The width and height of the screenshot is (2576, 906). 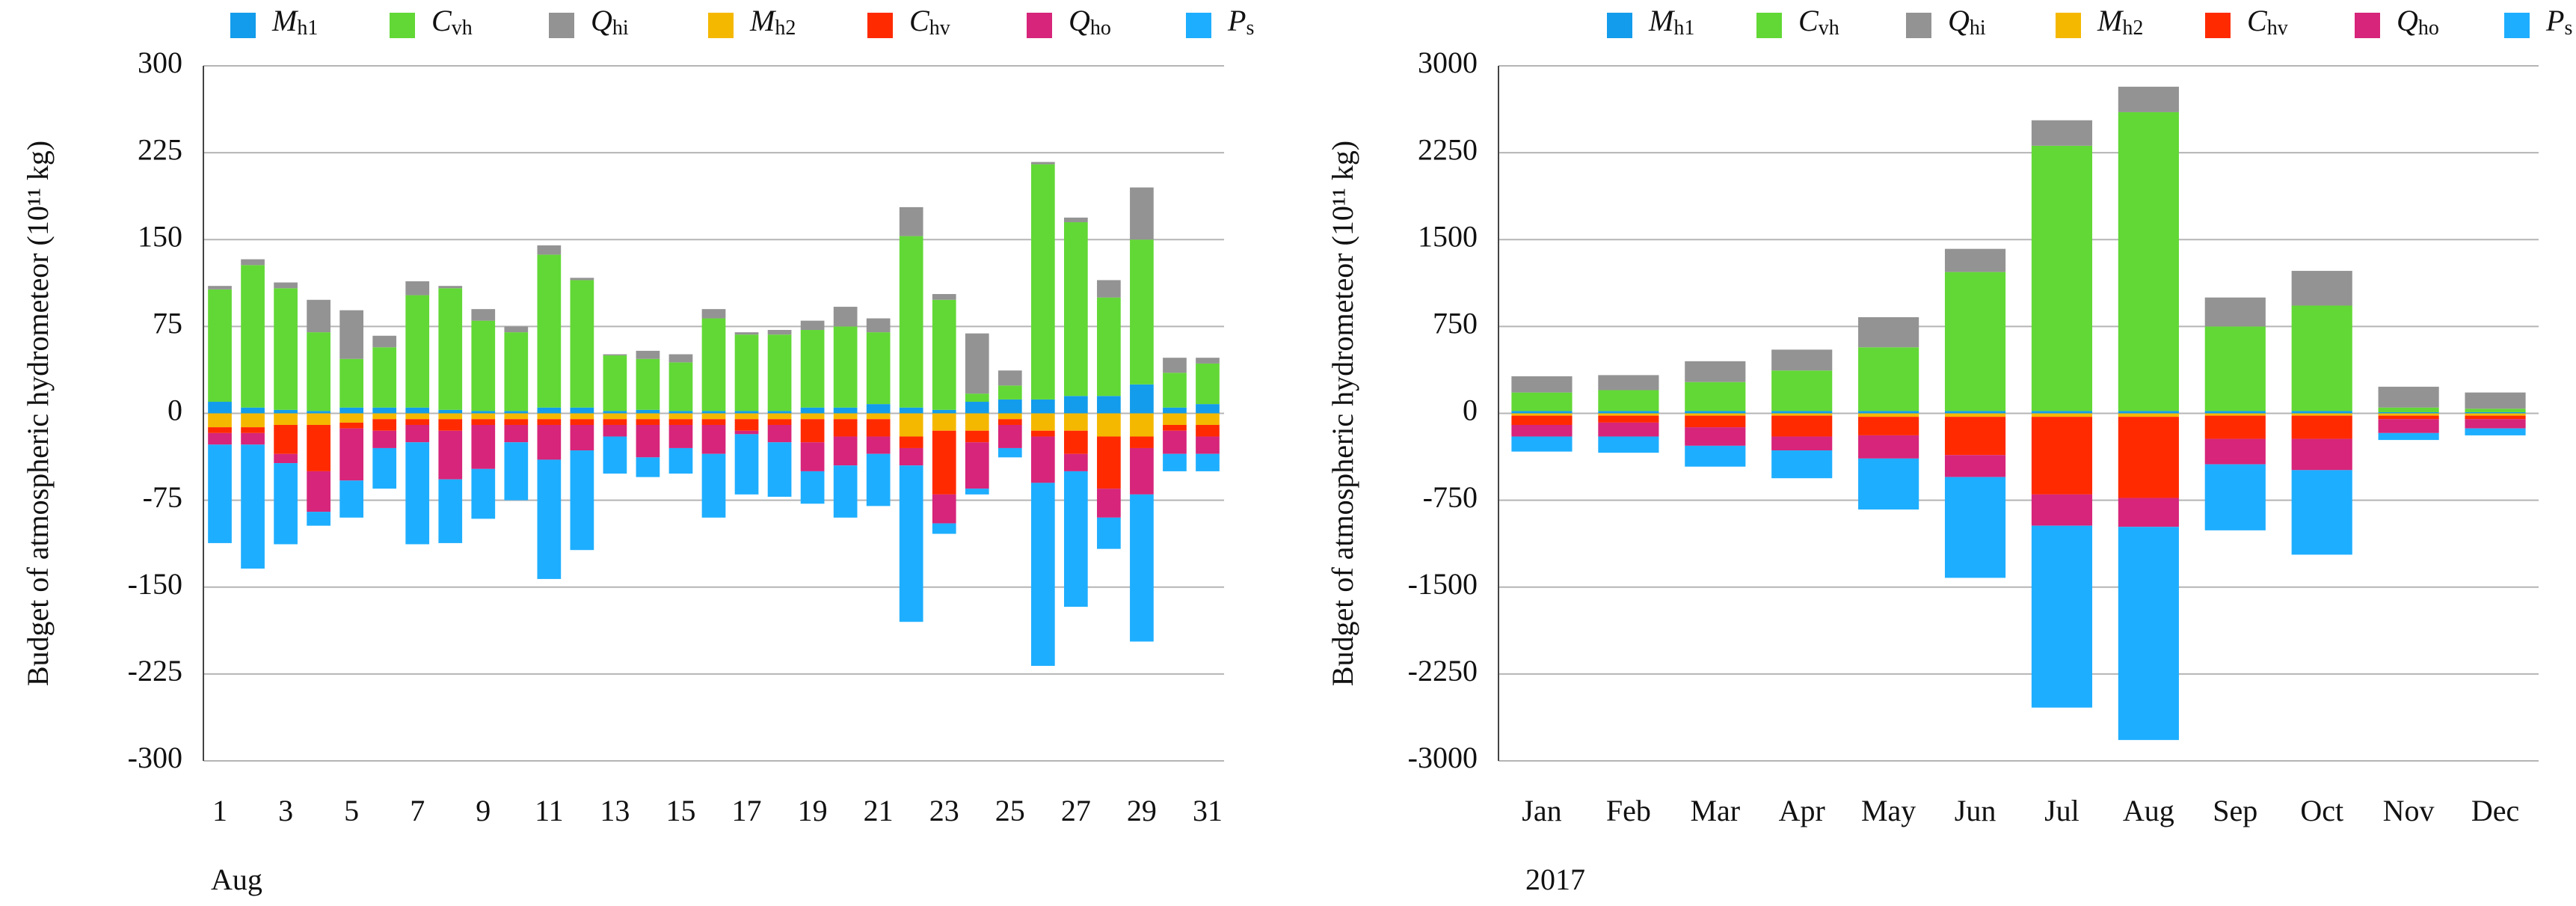 What do you see at coordinates (294, 22) in the screenshot?
I see `legend-label: Mh1` at bounding box center [294, 22].